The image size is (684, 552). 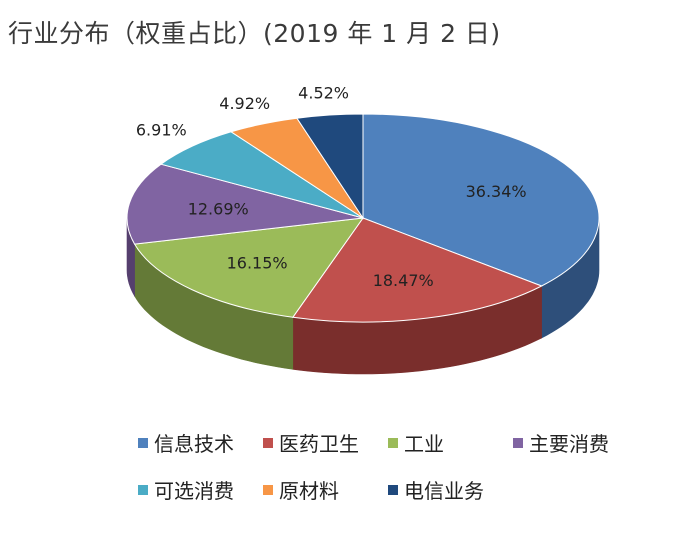 I want to click on legend-item-4: 可选消费, so click(x=200, y=489).